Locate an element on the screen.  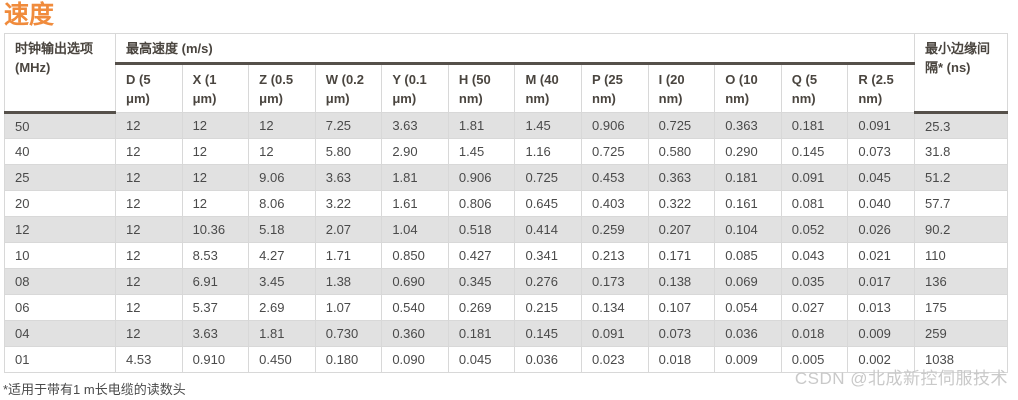
cell-max-speed: 0.276 is located at coordinates (548, 281).